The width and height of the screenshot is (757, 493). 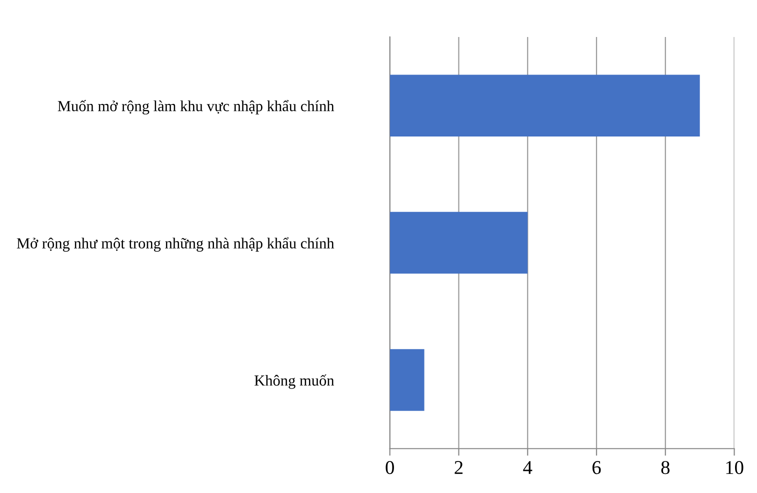 What do you see at coordinates (596, 467) in the screenshot?
I see `x-tick-label: 6` at bounding box center [596, 467].